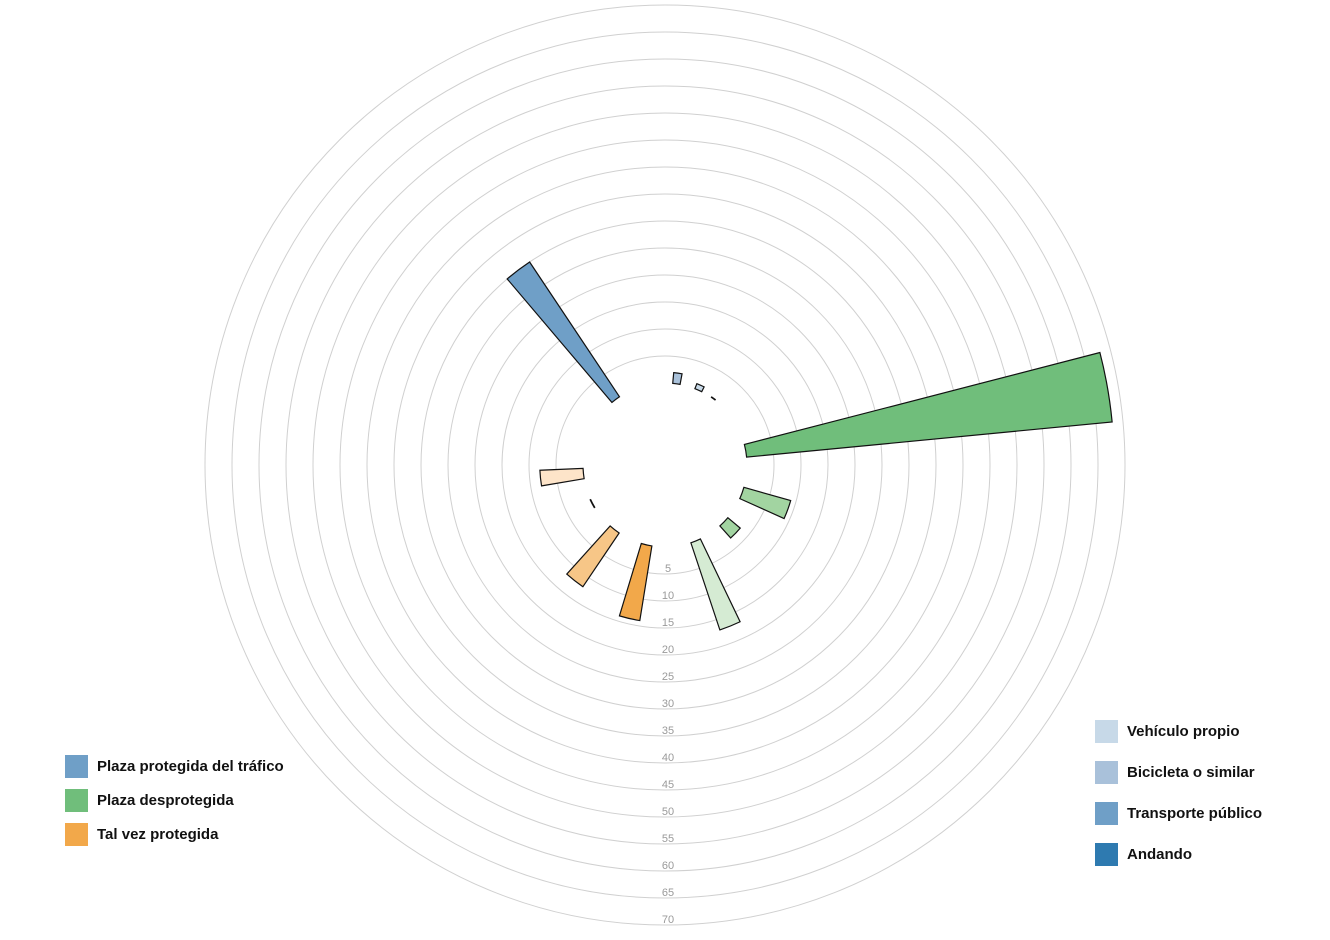  Describe the element at coordinates (668, 569) in the screenshot. I see `radial-tick-label: 5` at that location.